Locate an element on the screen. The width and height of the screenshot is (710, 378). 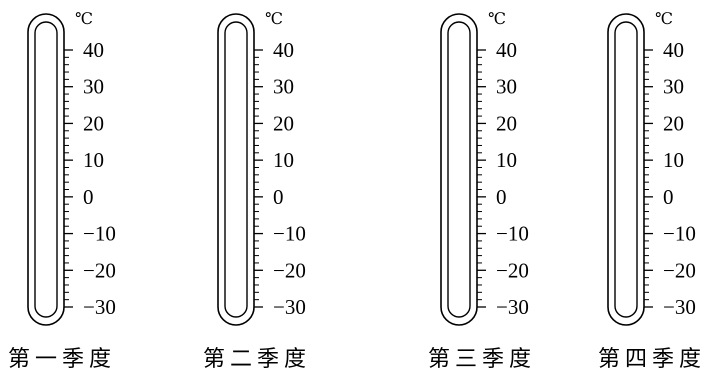
thermometer-q2: ℃ 40 30 20 10 0 −10 −20 −30 is located at coordinates (267, 170).